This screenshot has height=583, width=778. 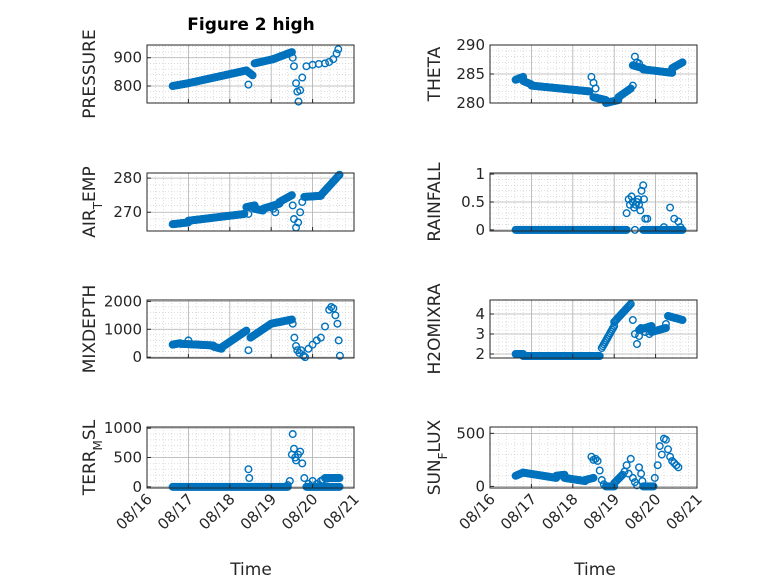 What do you see at coordinates (561, 329) in the screenshot?
I see `subplot-h2omixra: 2 3 4 H2OMIXRA` at bounding box center [561, 329].